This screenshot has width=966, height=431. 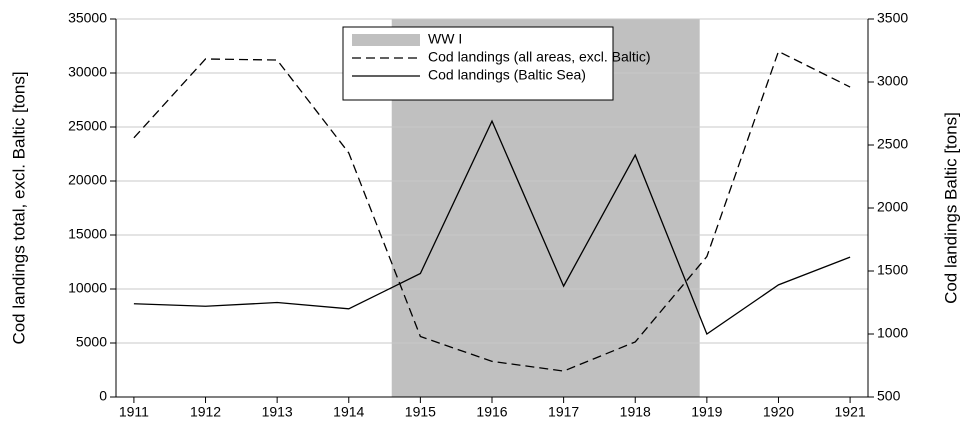 What do you see at coordinates (87, 234) in the screenshot?
I see `y-tick-label: 15000` at bounding box center [87, 234].